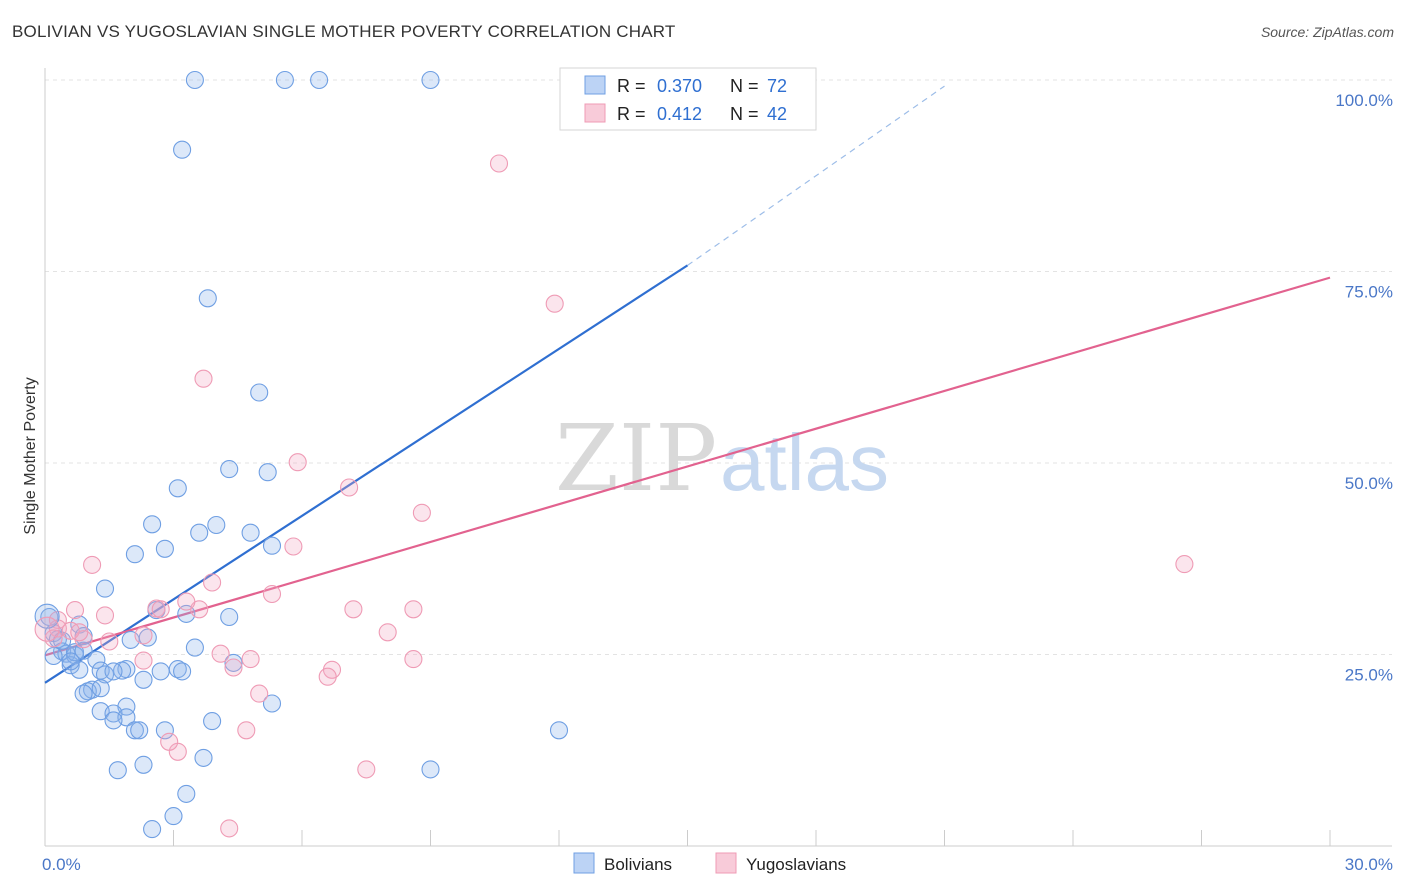  Describe the element at coordinates (584, 863) in the screenshot. I see `bottom-legend-swatch-bolivians` at that location.